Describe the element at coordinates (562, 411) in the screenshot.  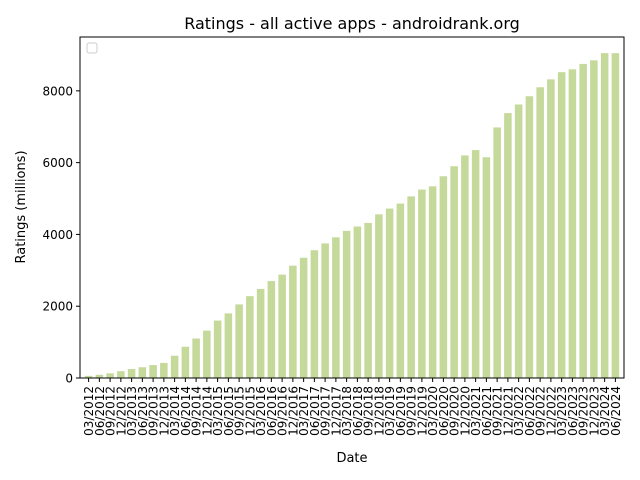
I see `x-tick-label: 03/2023` at that location.